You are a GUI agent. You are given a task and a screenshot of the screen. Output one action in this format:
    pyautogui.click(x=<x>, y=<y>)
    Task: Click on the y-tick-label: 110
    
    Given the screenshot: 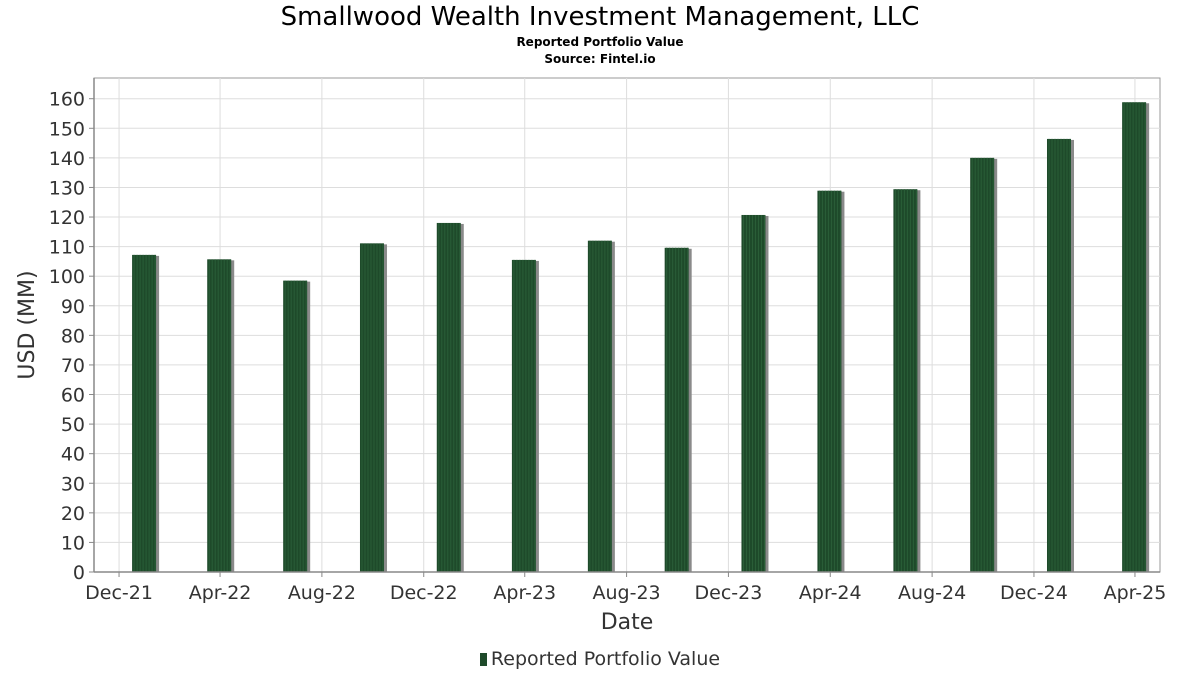 What is the action you would take?
    pyautogui.click(x=67, y=248)
    